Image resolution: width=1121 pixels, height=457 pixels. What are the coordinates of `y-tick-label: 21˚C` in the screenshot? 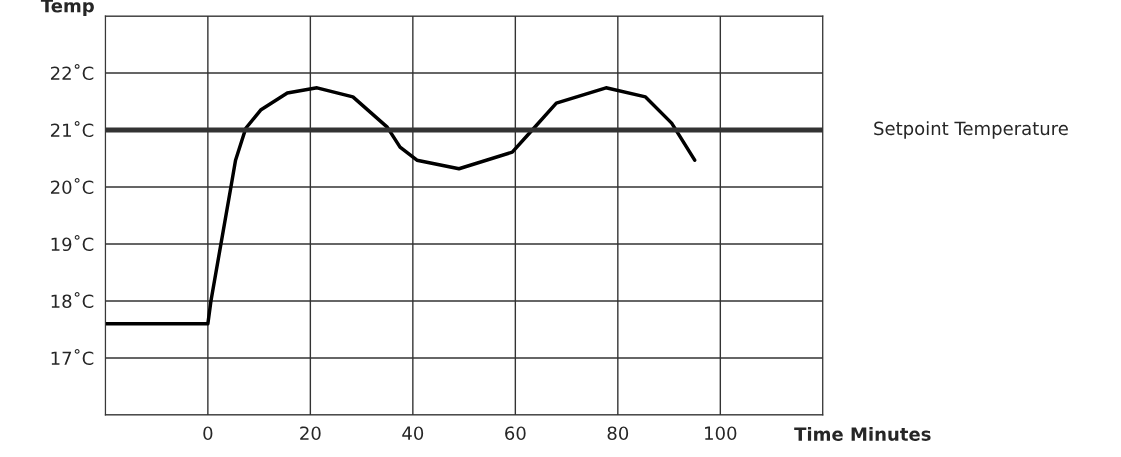 It's located at (72, 129).